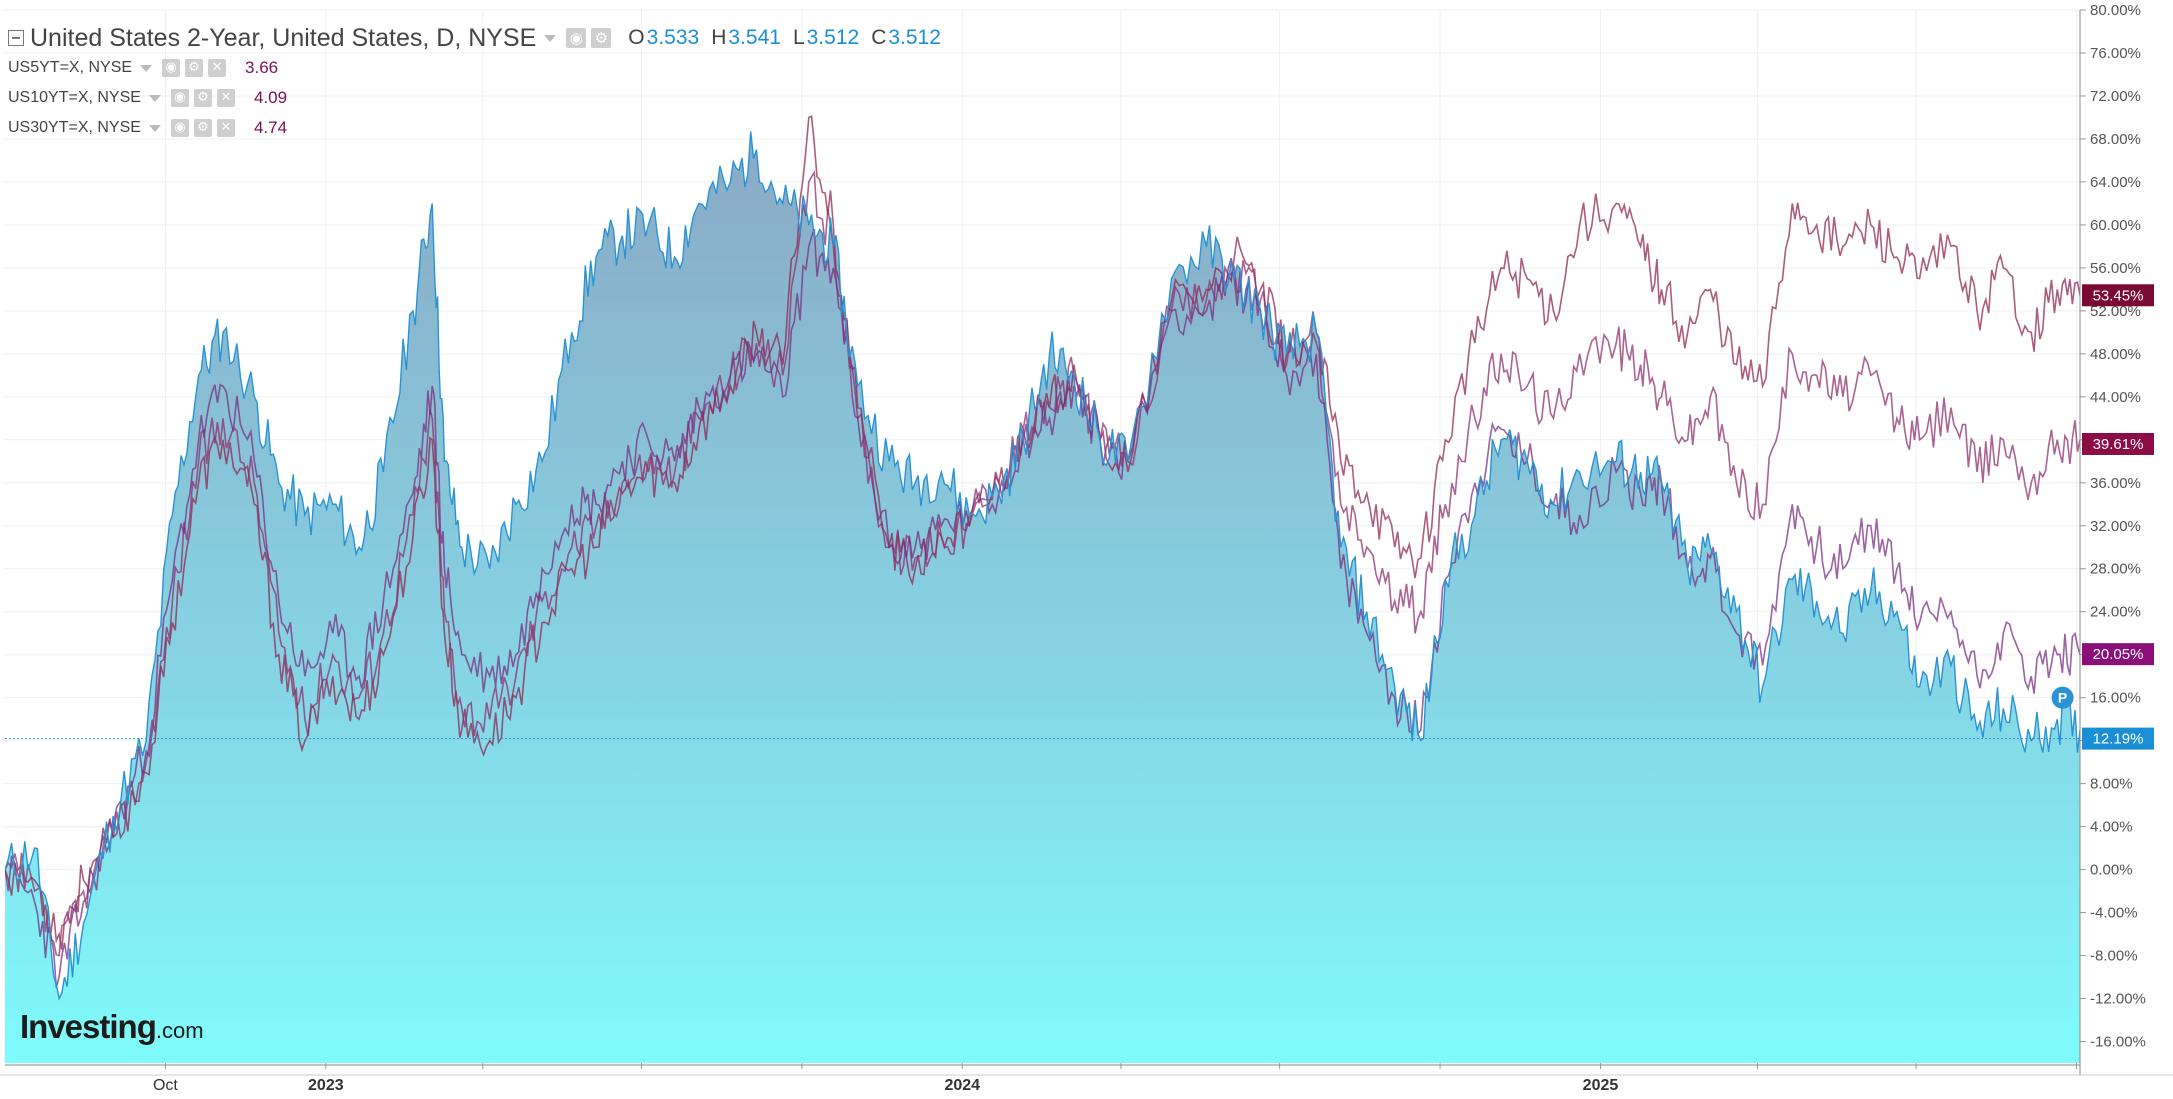  What do you see at coordinates (914, 37) in the screenshot?
I see `close-value: 3.512` at bounding box center [914, 37].